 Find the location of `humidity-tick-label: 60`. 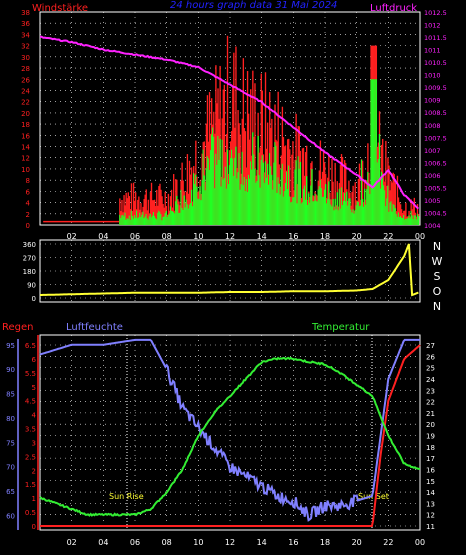

humidity-tick-label: 60 is located at coordinates (10, 516).